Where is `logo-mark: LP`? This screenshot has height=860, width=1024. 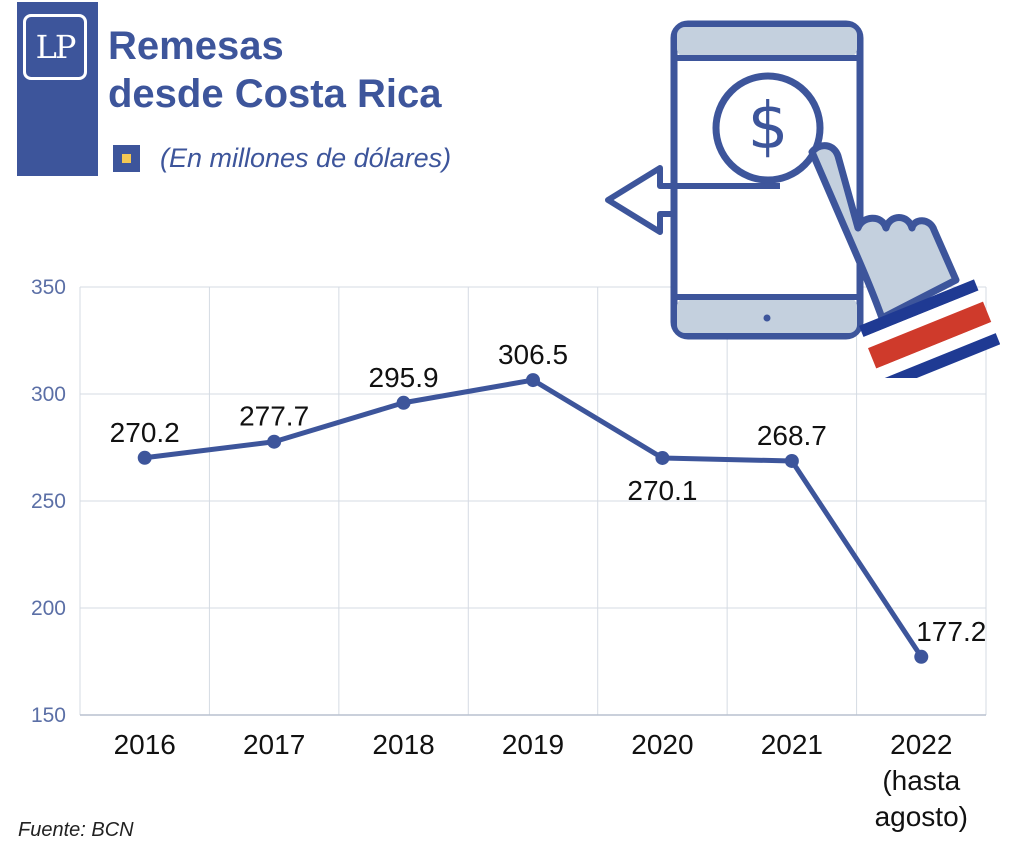 logo-mark: LP is located at coordinates (55, 47).